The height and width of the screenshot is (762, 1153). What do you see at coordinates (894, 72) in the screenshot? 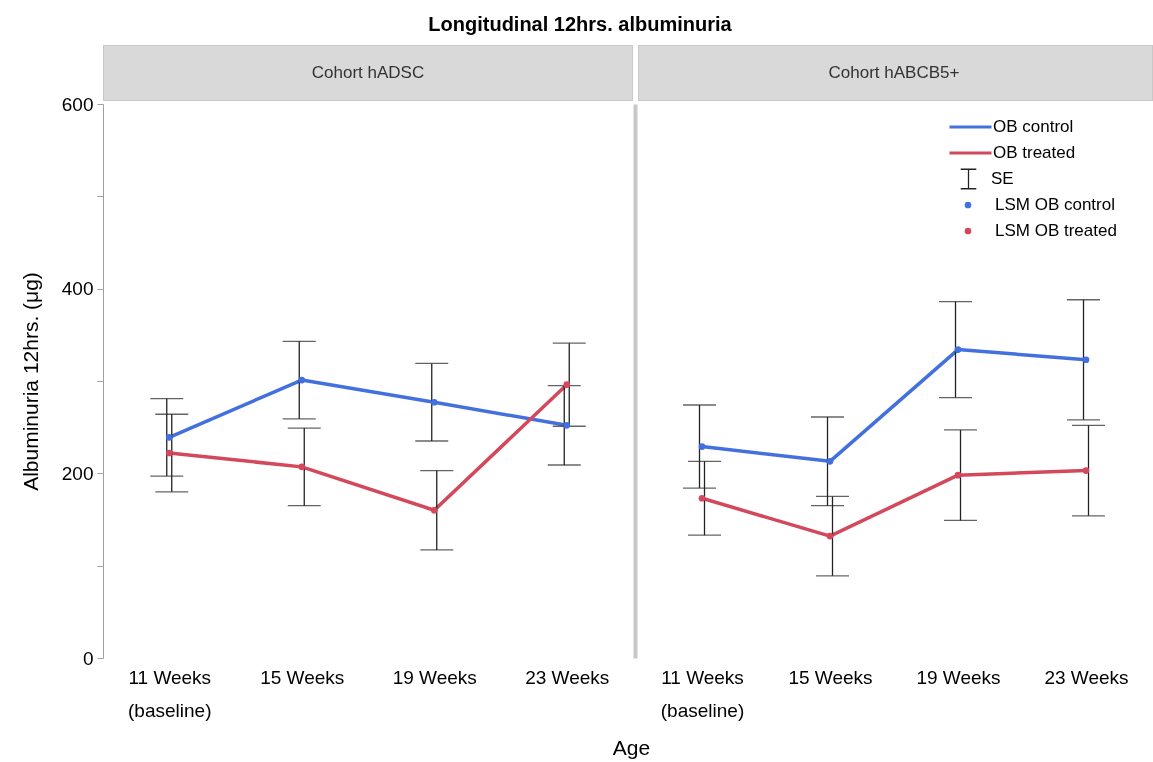
I see `chart-subtitle: Cohort hABCB5+` at bounding box center [894, 72].